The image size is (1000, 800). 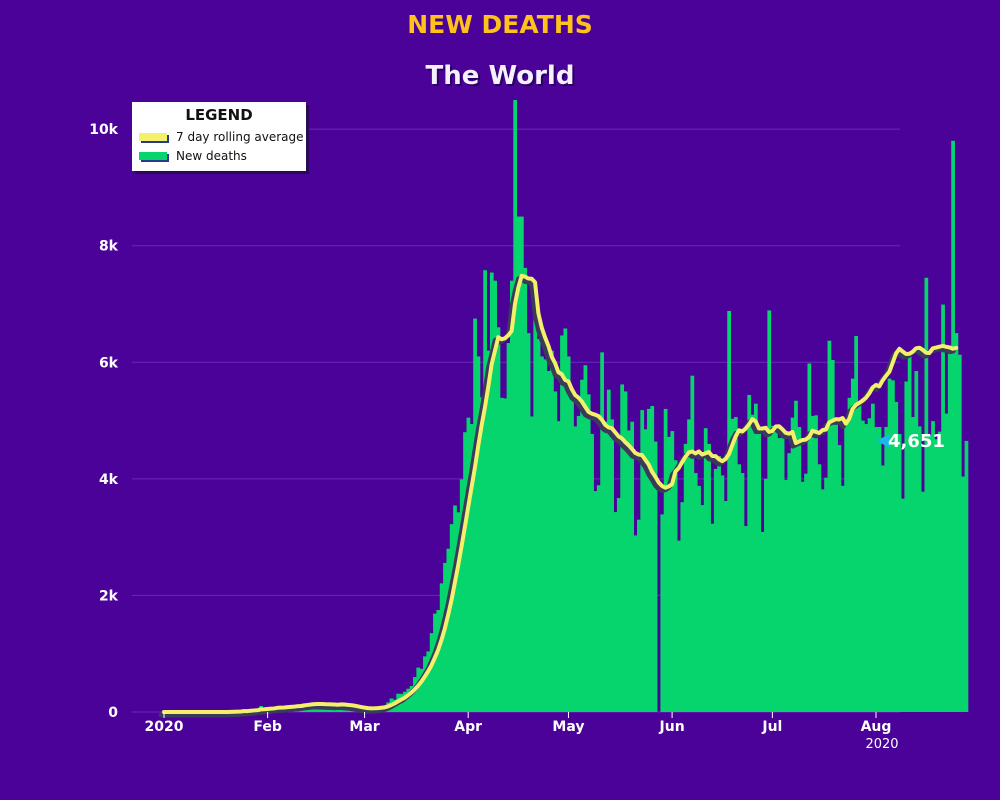 What do you see at coordinates (672, 727) in the screenshot?
I see `x-tick-label: Jun` at bounding box center [672, 727].